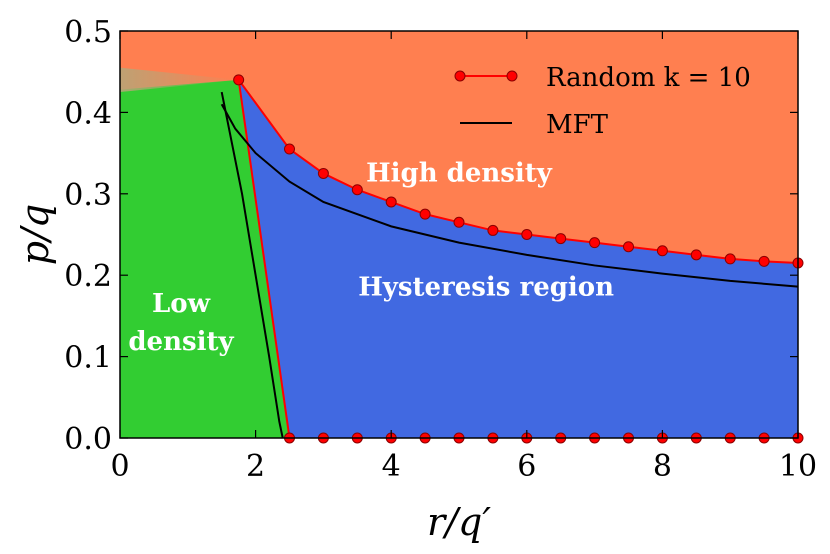 This screenshot has height=554, width=830. Describe the element at coordinates (179, 80) in the screenshot. I see `region-blend` at that location.